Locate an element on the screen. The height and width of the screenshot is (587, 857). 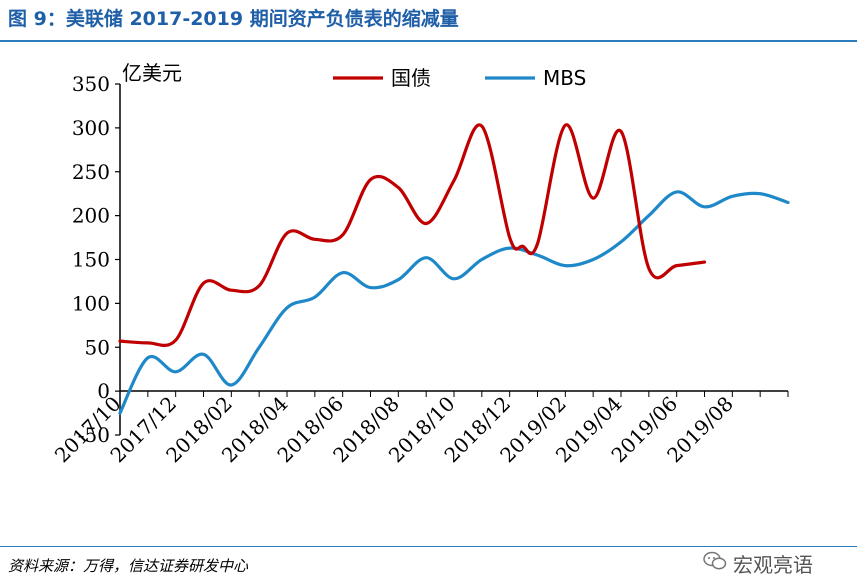
legend-label-mbs: MBS is located at coordinates (564, 78).